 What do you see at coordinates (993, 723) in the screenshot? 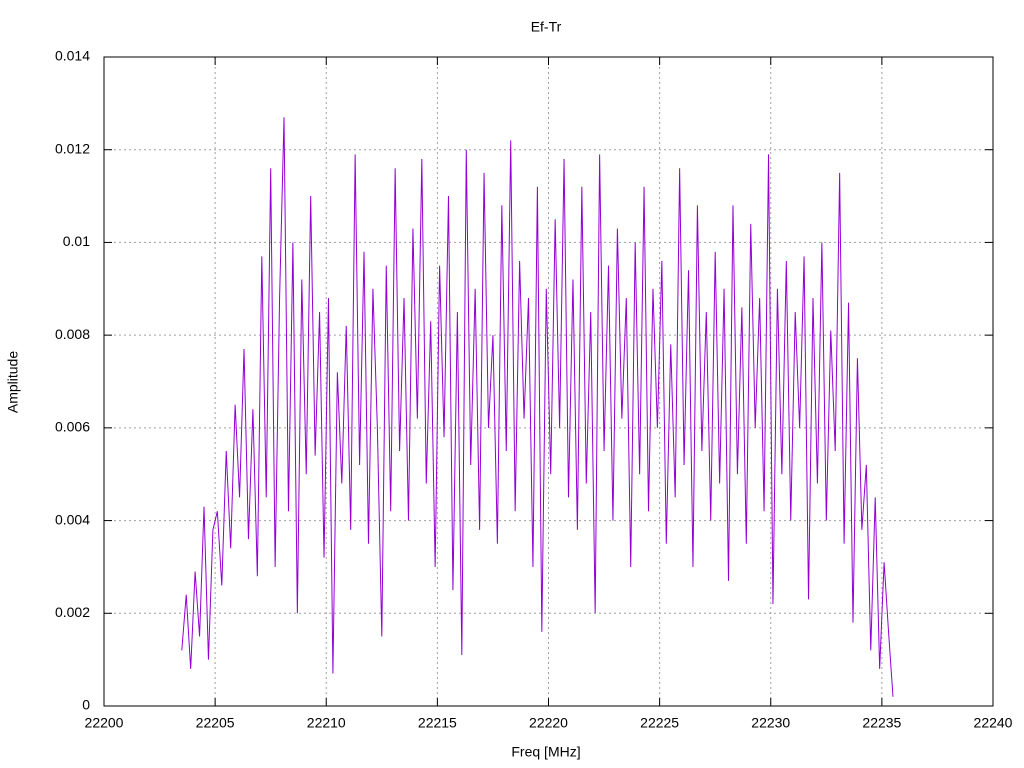
I see `x-tick-label: 22240` at bounding box center [993, 723].